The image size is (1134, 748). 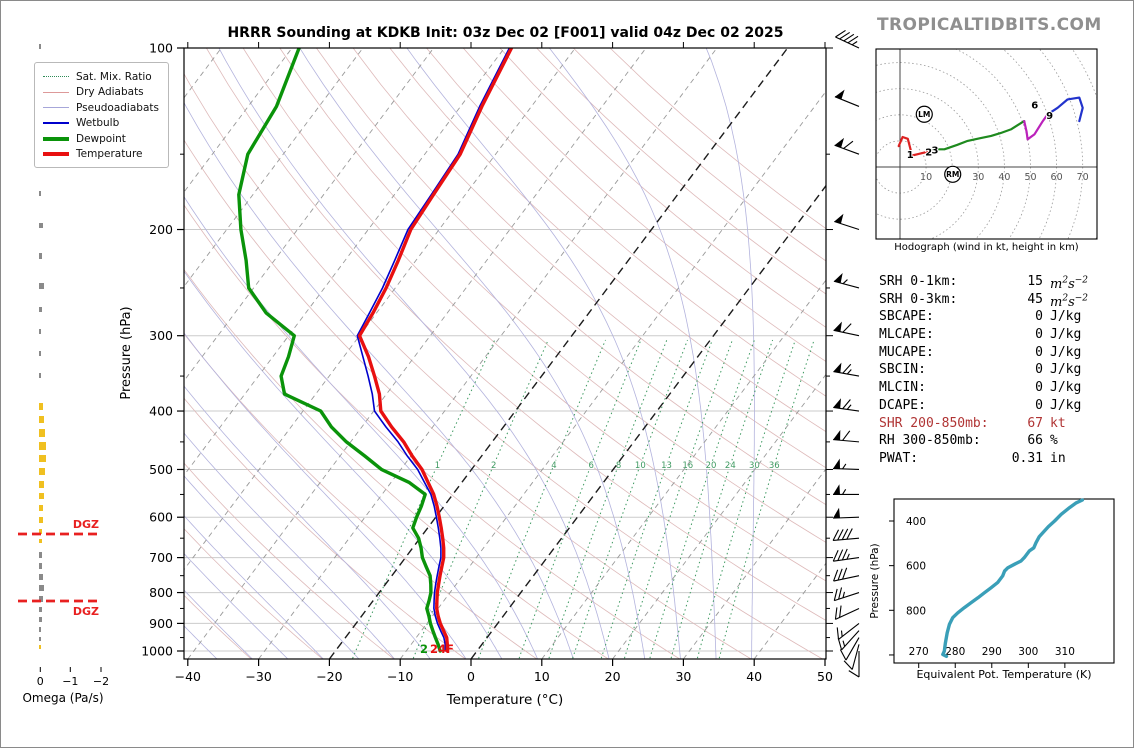 What do you see at coordinates (915, 146) in the screenshot?
I see `hodograph-trace-0-1km` at bounding box center [915, 146].